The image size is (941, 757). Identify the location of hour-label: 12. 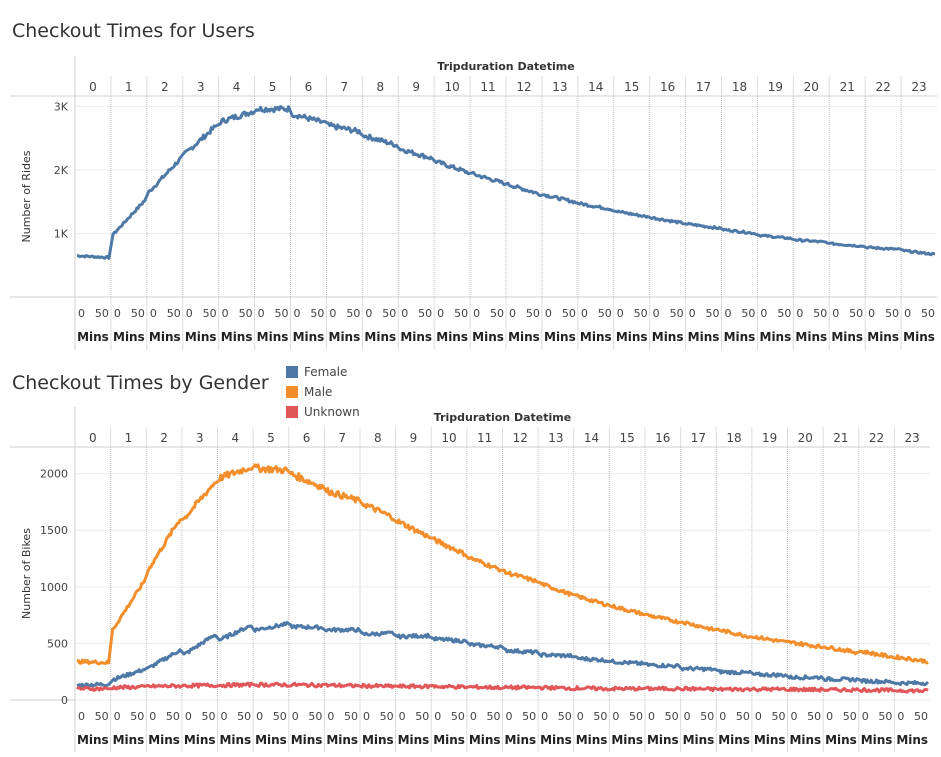
(520, 438).